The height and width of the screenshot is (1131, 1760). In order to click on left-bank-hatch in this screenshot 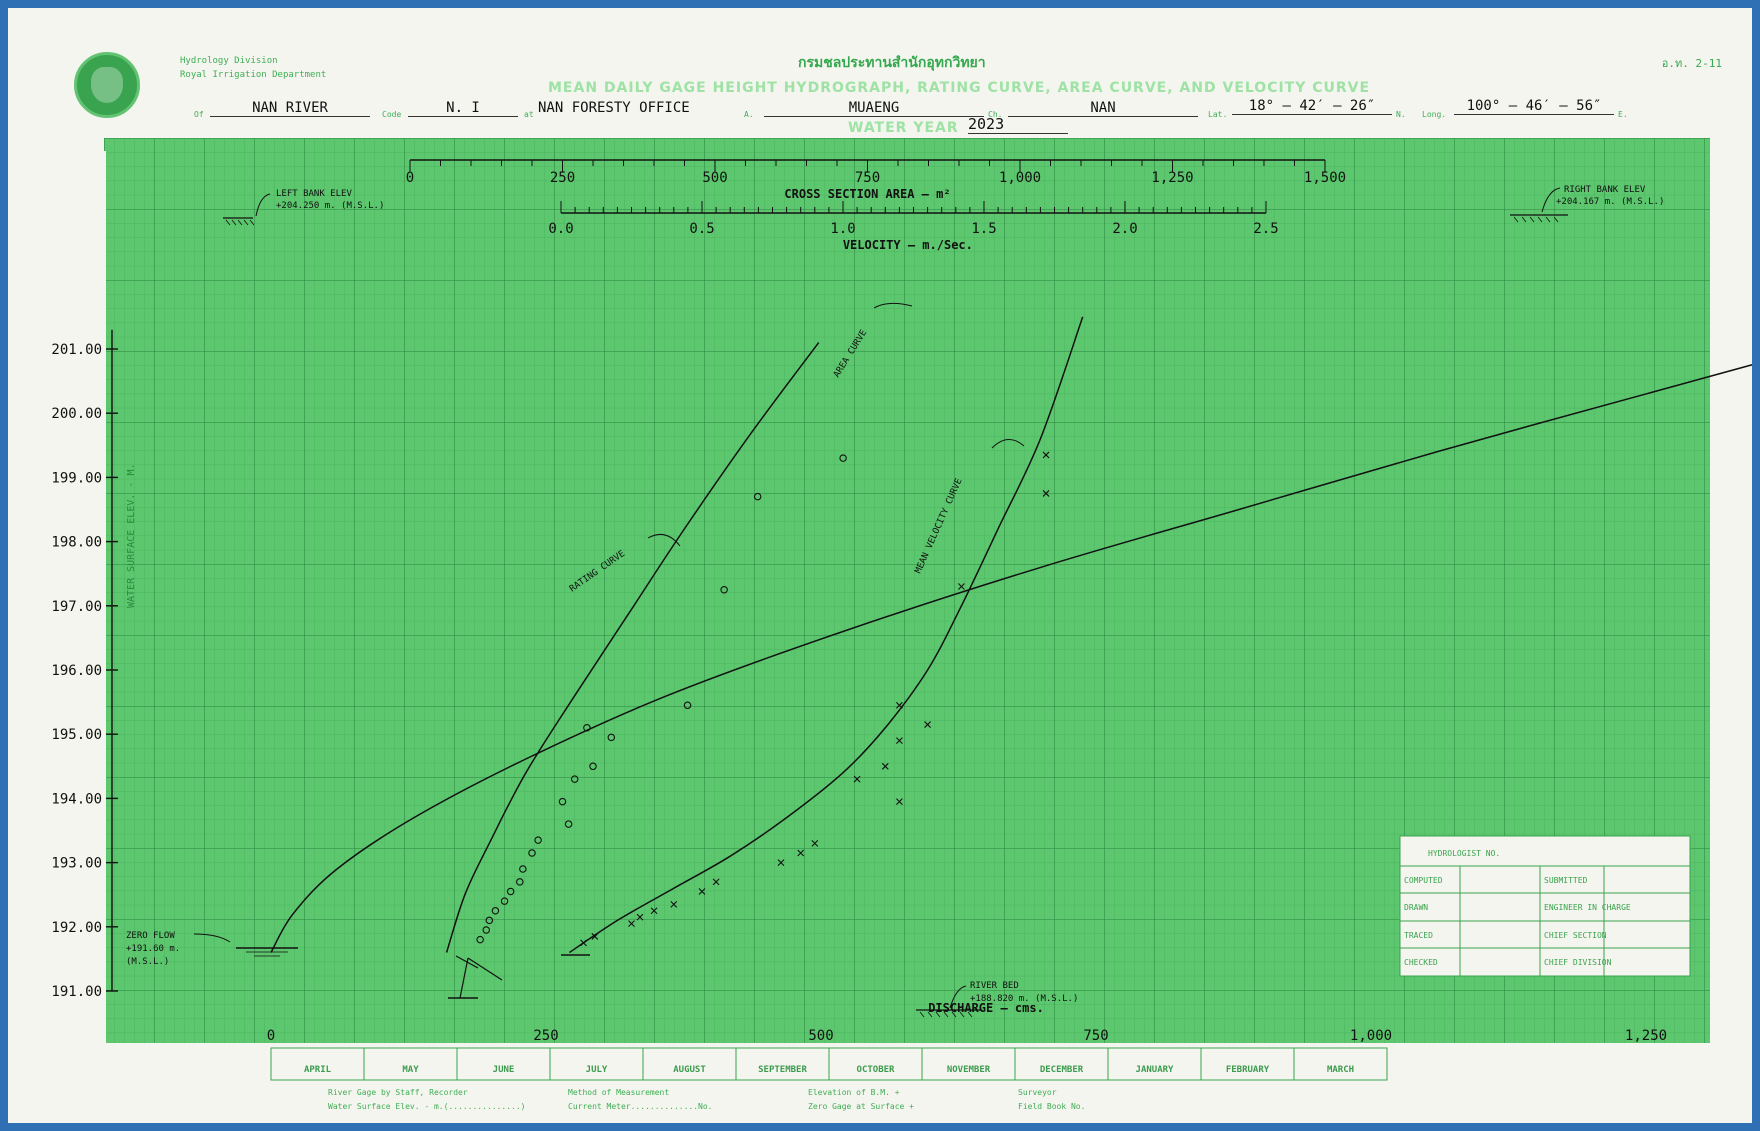, I will do `click(240, 222)`.